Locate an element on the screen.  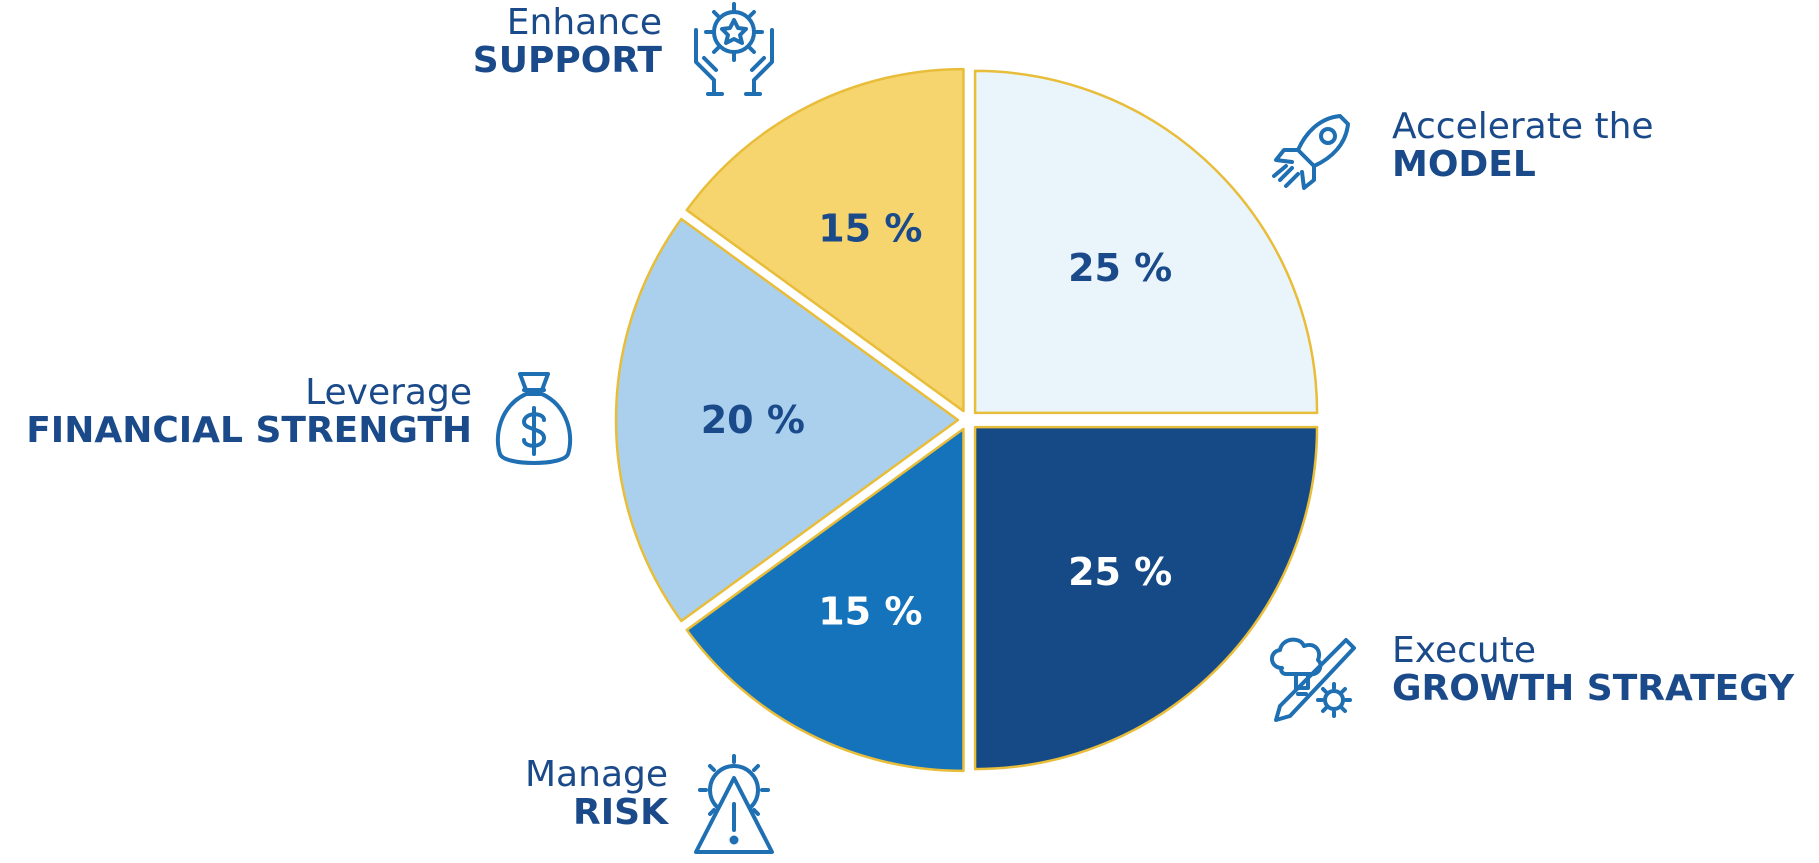
label-line1: Execute is located at coordinates (1464, 650).